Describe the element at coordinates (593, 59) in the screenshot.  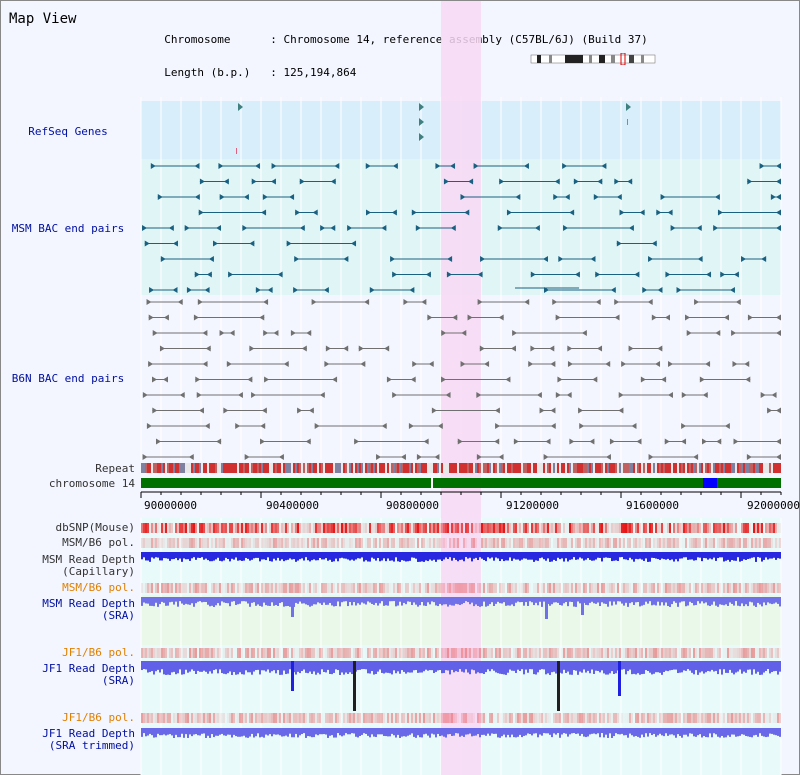
I see `chromosome-ideogram` at that location.